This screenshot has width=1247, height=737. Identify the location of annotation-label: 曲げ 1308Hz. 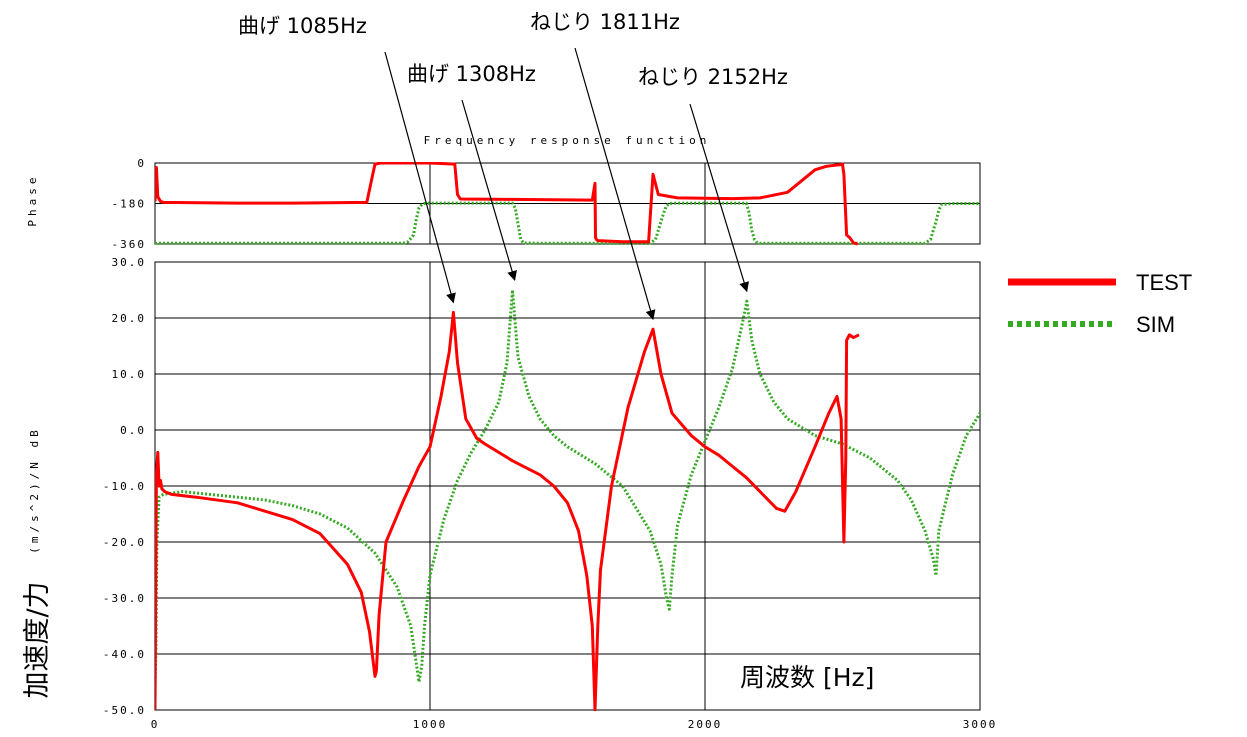
(471, 74).